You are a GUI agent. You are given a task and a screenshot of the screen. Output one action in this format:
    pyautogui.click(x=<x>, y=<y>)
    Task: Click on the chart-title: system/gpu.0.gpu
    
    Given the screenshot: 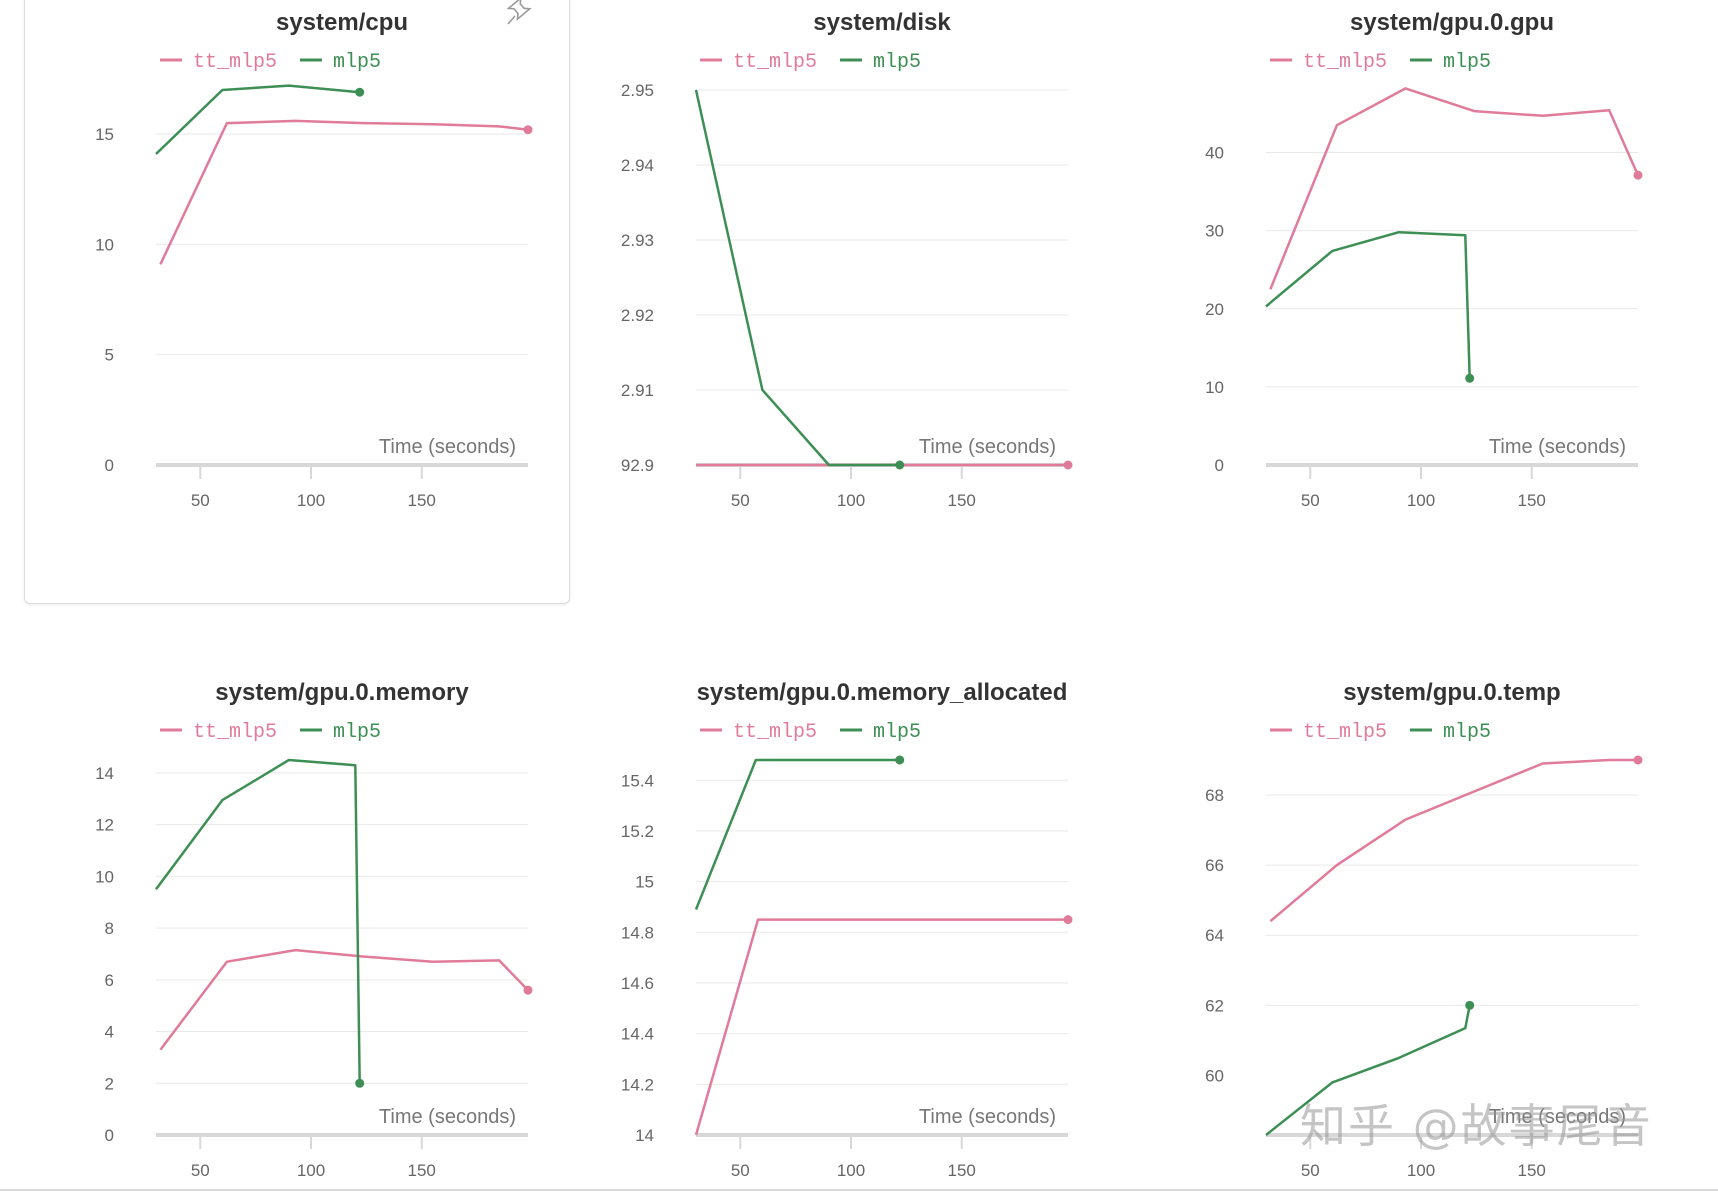 What is the action you would take?
    pyautogui.click(x=1452, y=22)
    